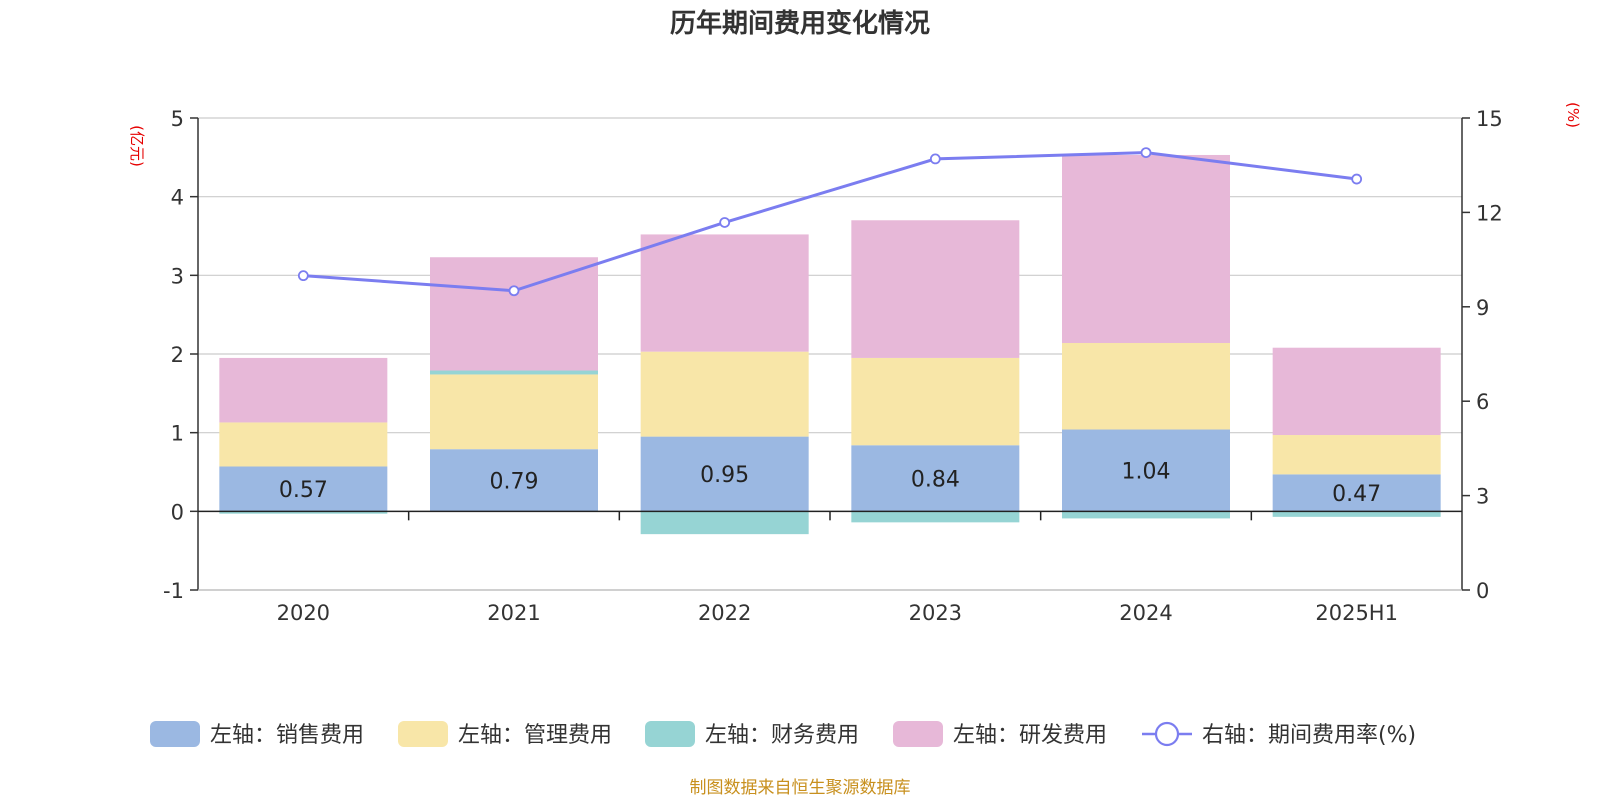 The height and width of the screenshot is (800, 1600). What do you see at coordinates (1573, 115) in the screenshot?
I see `right-axis-unit: (%)` at bounding box center [1573, 115].